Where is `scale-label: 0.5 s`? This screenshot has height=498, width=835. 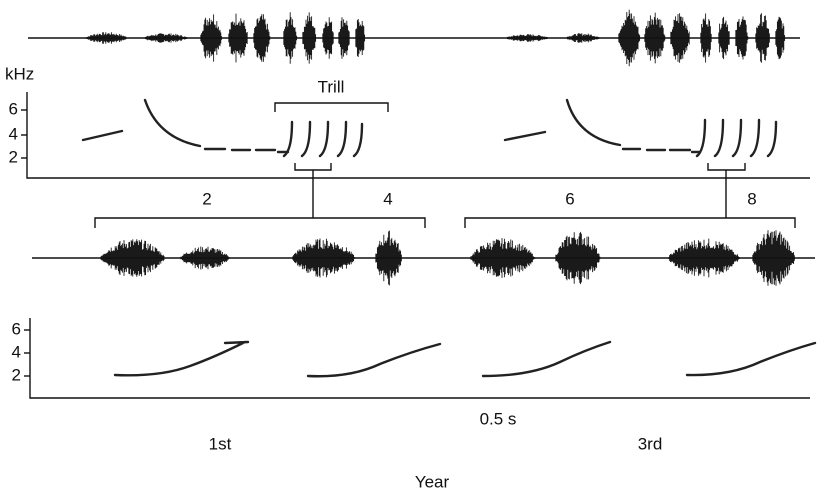 scale-label: 0.5 s is located at coordinates (498, 418).